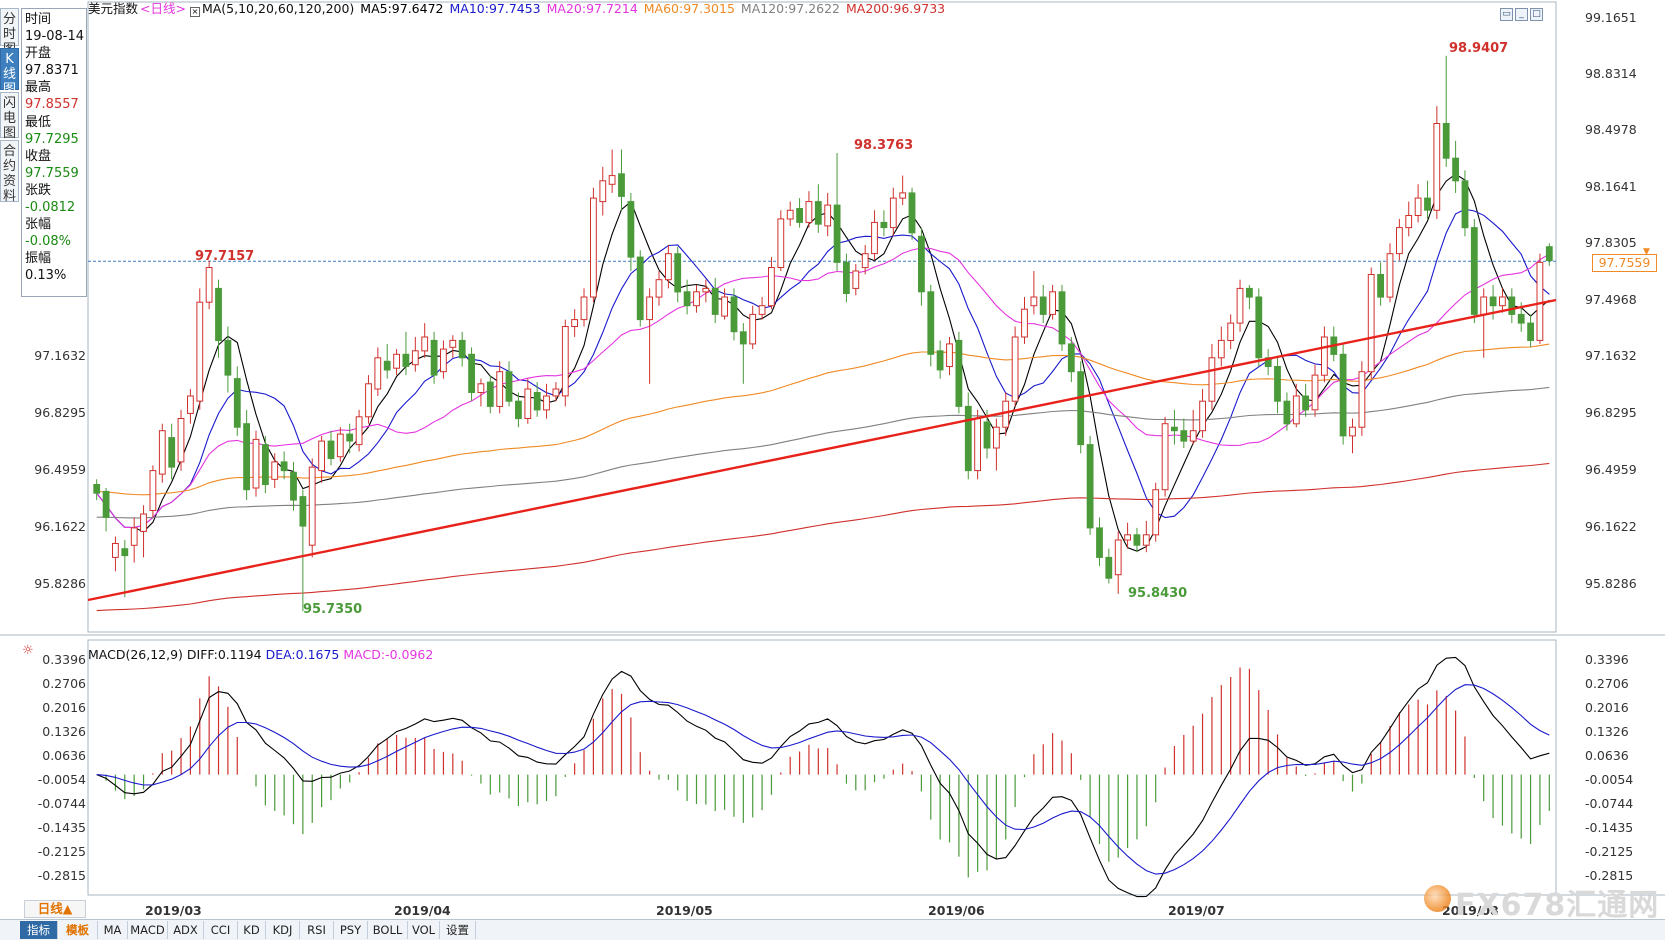 This screenshot has width=1665, height=940. Describe the element at coordinates (194, 12) in the screenshot. I see `ma-settings-icon: ×` at that location.